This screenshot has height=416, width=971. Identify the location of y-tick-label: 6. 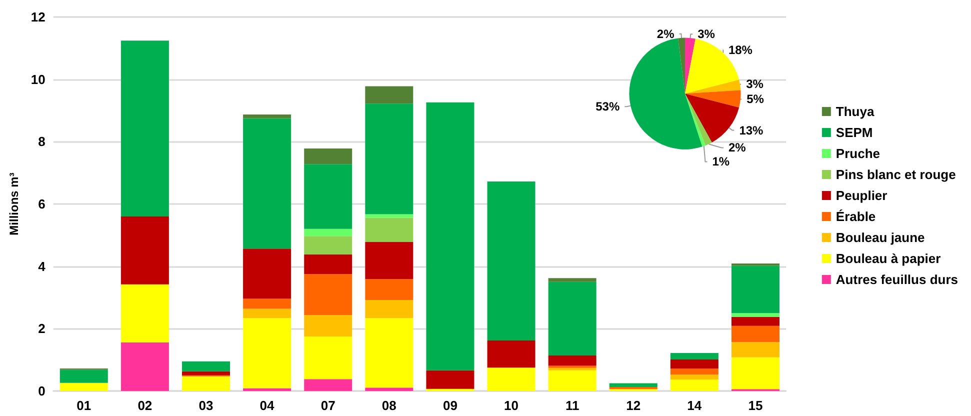
(42, 204).